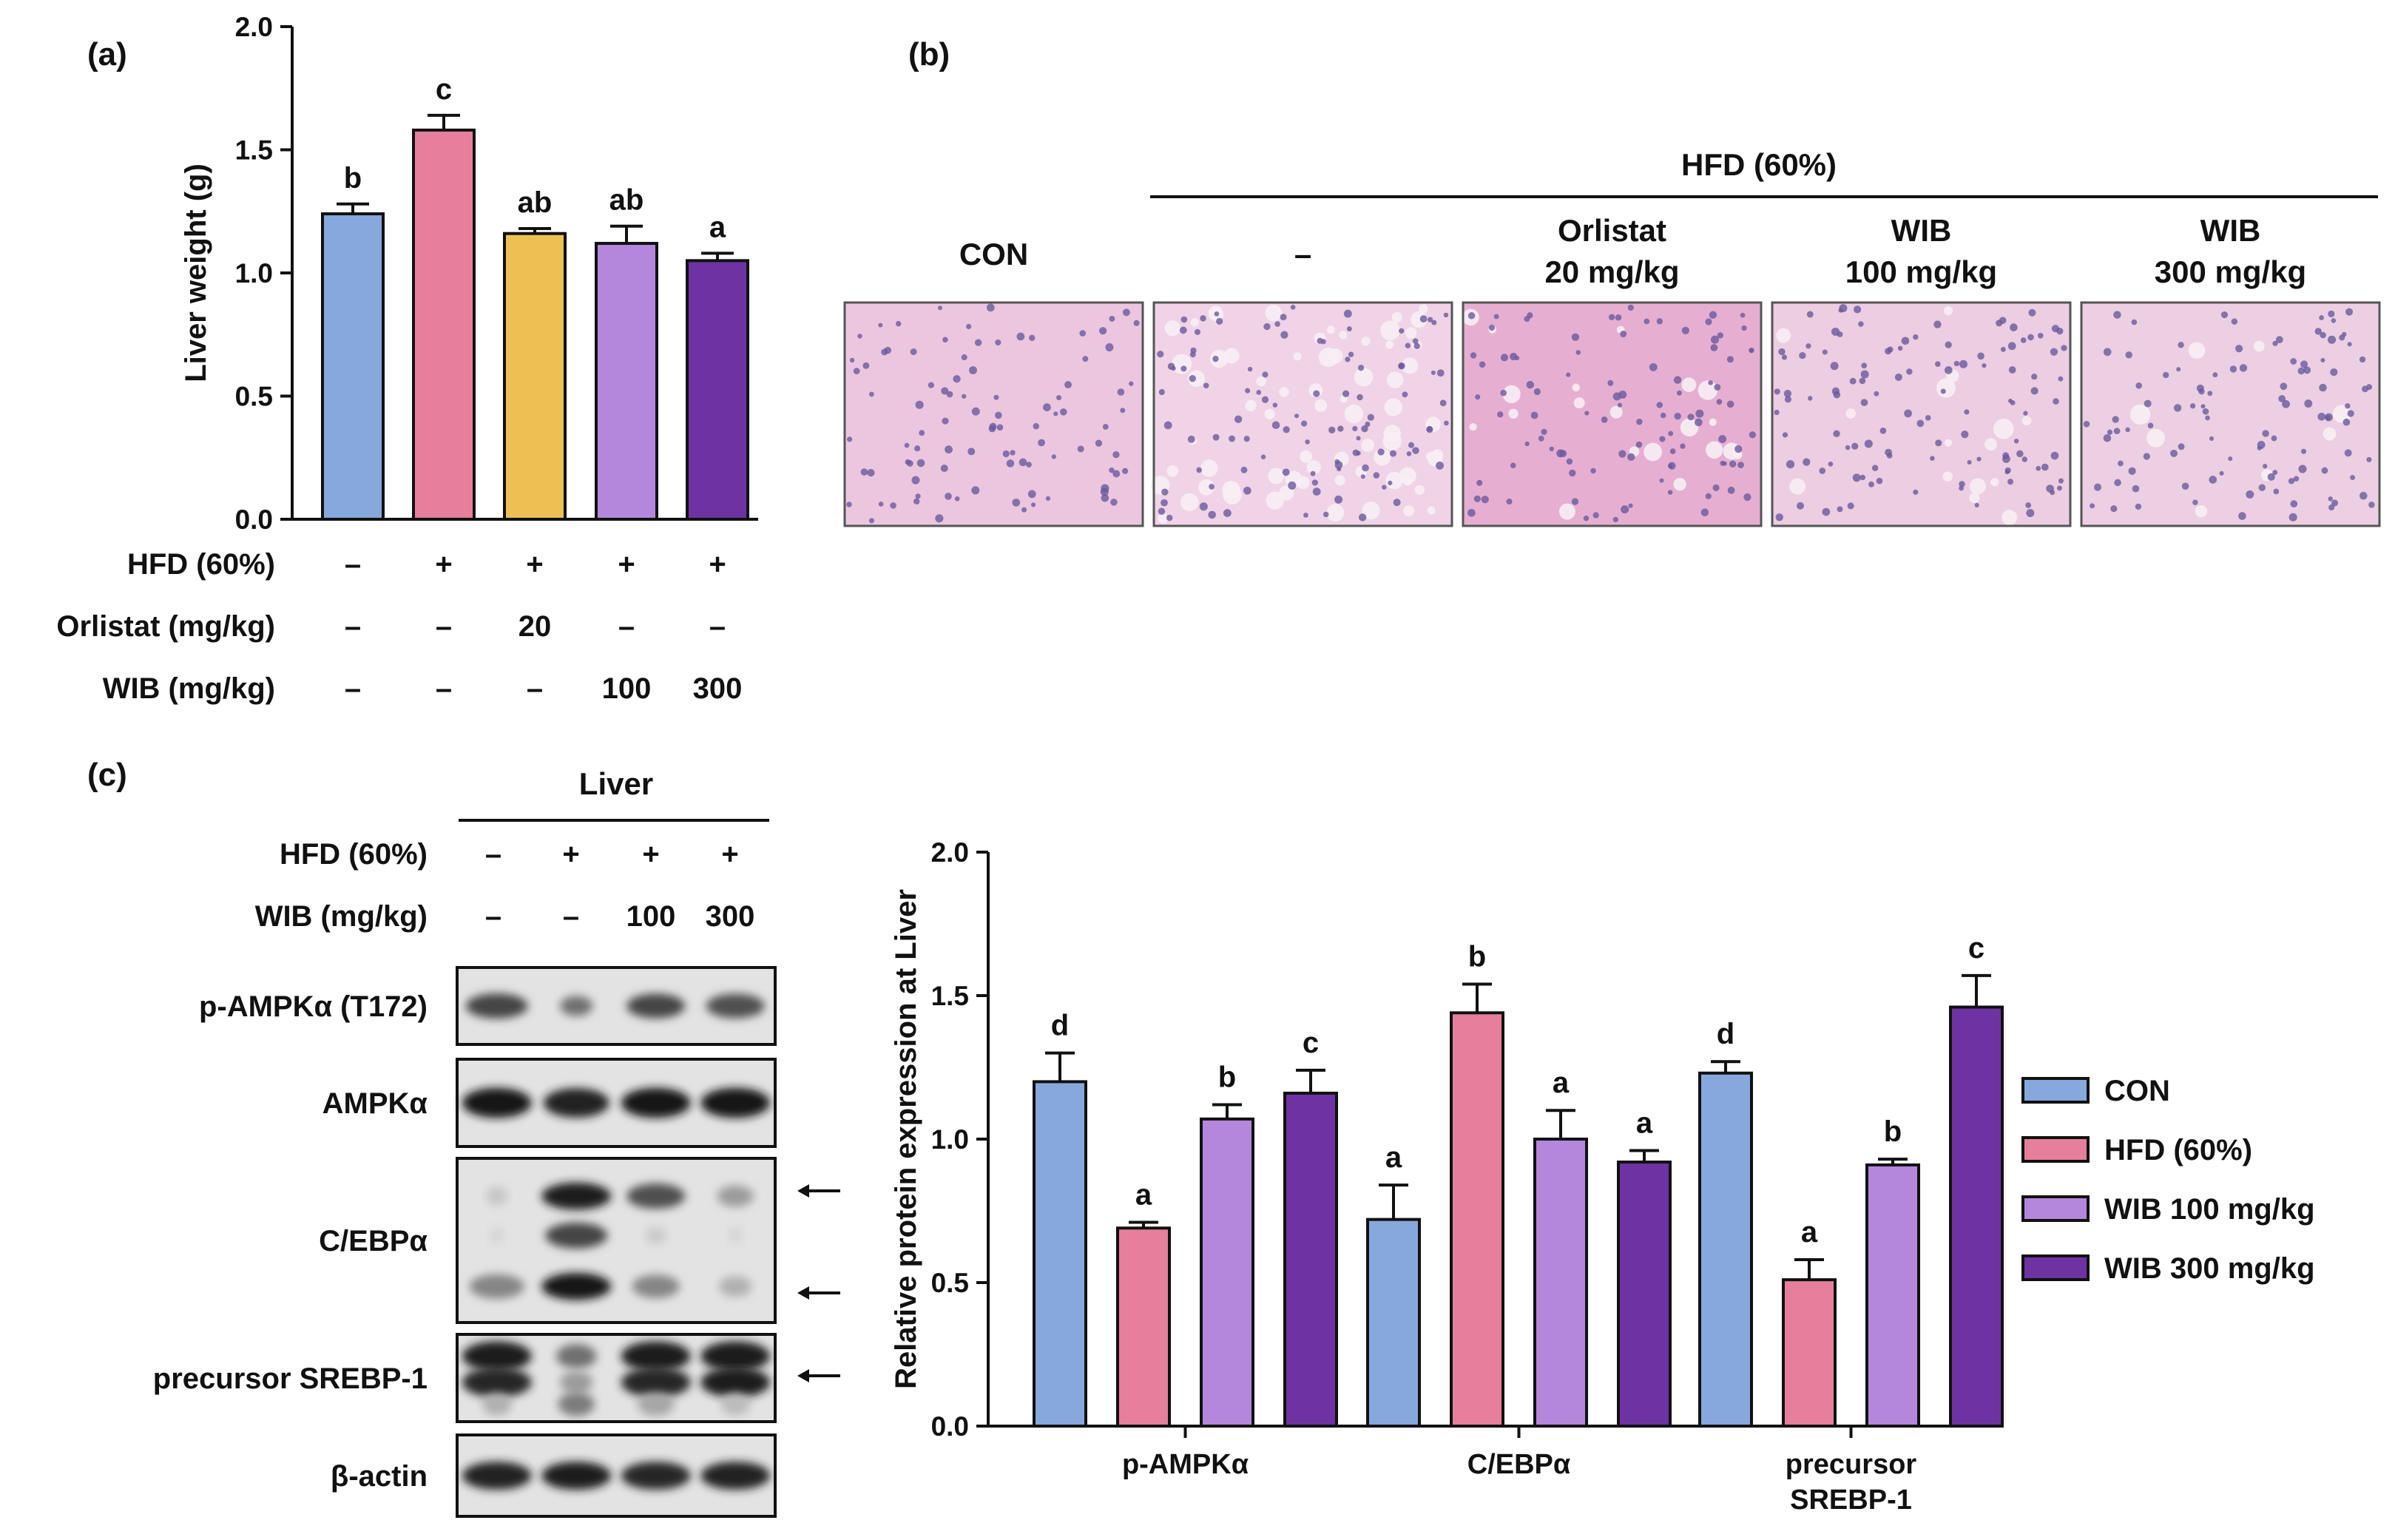 Image resolution: width=2395 pixels, height=1540 pixels. What do you see at coordinates (341, 916) in the screenshot?
I see `western-row-label: WIB (mg/kg)` at bounding box center [341, 916].